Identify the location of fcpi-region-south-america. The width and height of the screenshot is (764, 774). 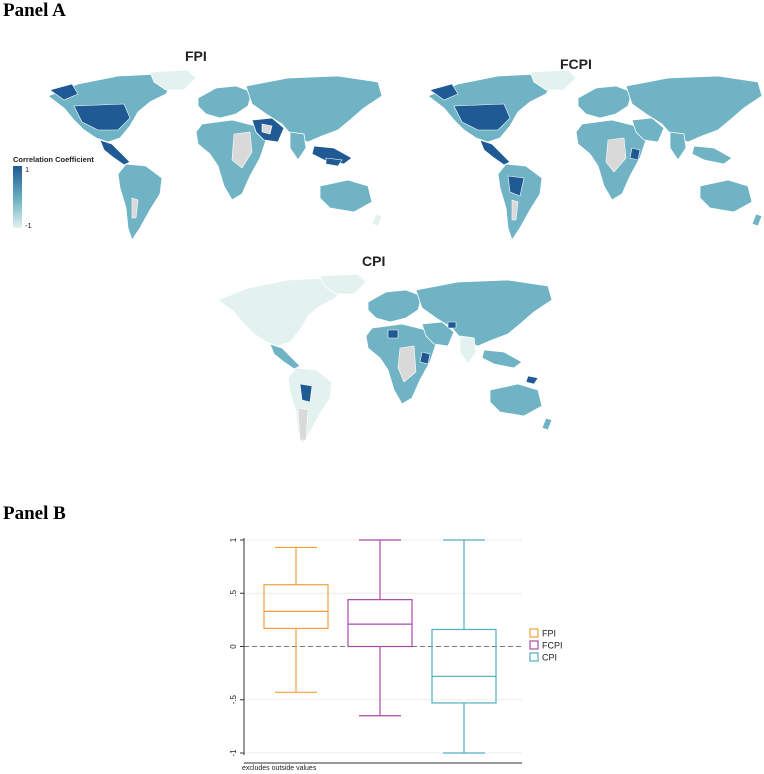
(520, 202).